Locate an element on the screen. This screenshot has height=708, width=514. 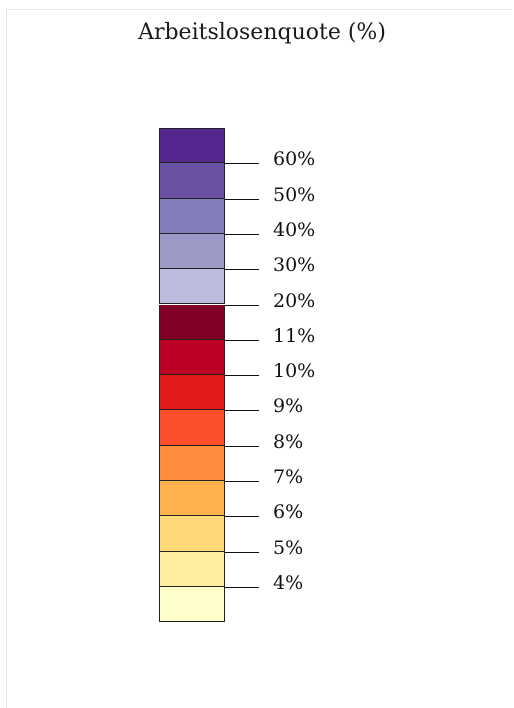
legend-tick-label: 10% is located at coordinates (294, 371).